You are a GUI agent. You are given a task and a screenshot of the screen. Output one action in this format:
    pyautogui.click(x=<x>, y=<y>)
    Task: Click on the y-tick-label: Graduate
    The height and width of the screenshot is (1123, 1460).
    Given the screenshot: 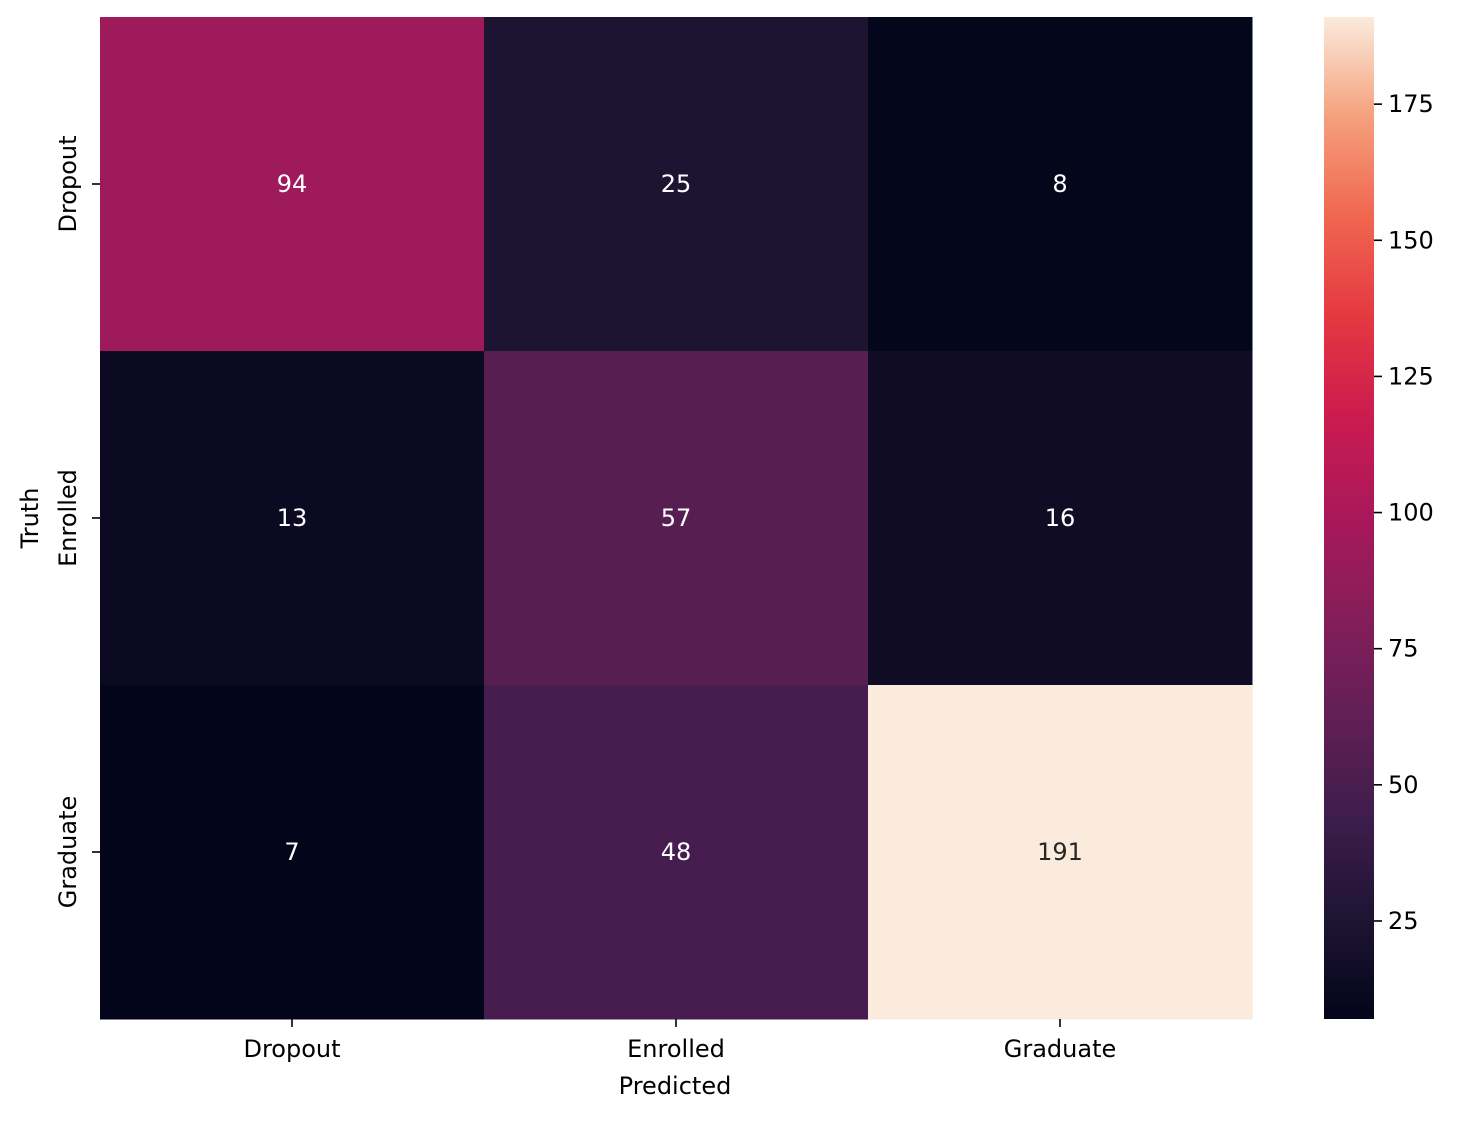 What is the action you would take?
    pyautogui.click(x=68, y=852)
    